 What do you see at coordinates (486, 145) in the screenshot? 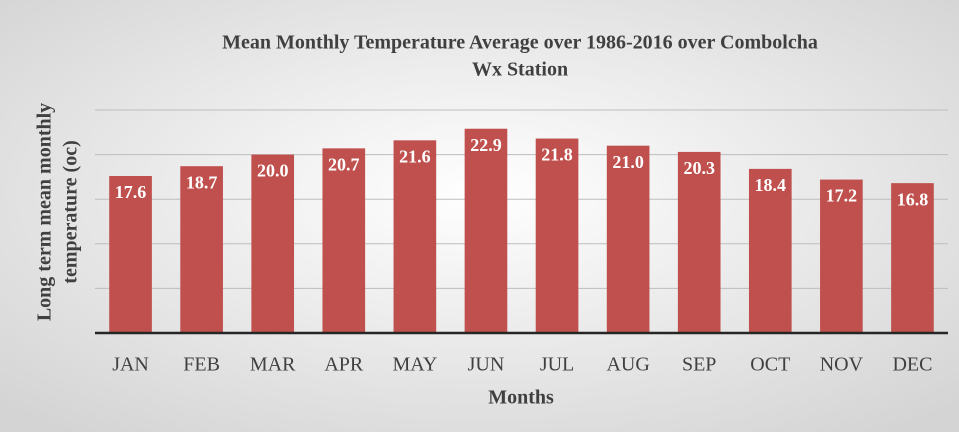
I see `data-label: 22.9` at bounding box center [486, 145].